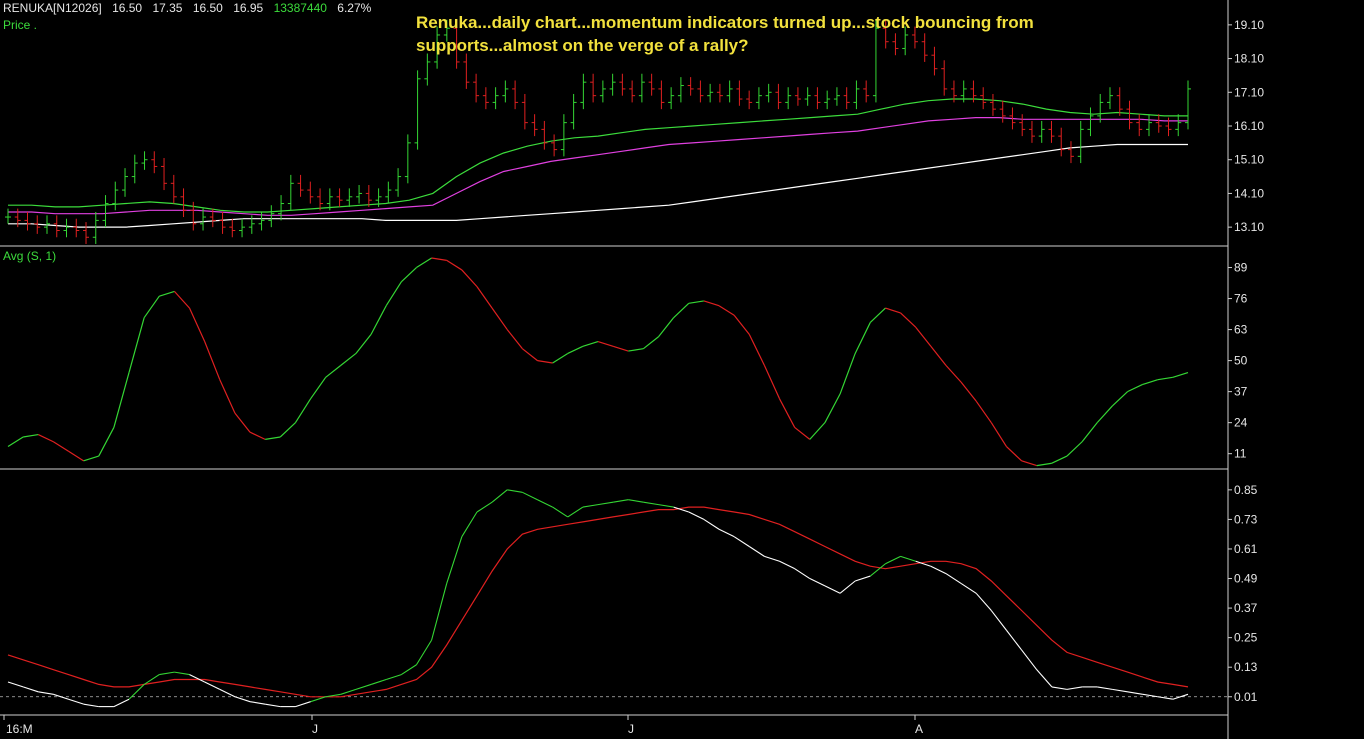  What do you see at coordinates (1249, 25) in the screenshot?
I see `y-tick-label: 19.10` at bounding box center [1249, 25].